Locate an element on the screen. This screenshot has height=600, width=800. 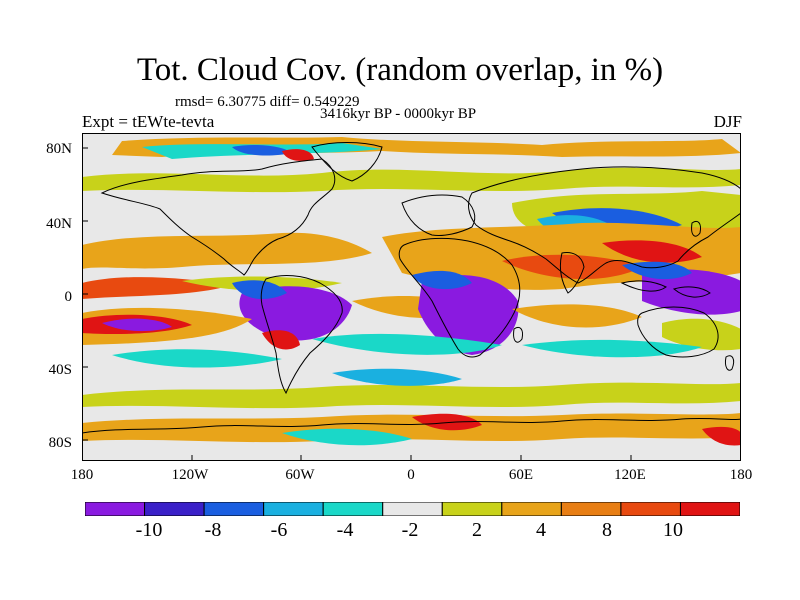
colorbar-label-p8: 8 is located at coordinates (607, 530).